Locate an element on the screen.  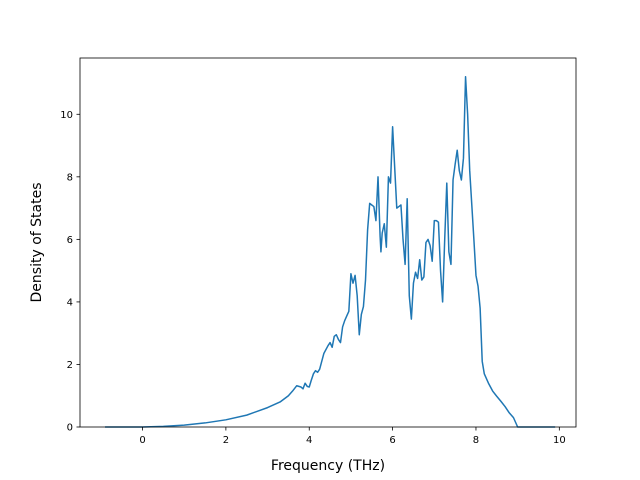
x-tick-label: 6 is located at coordinates (392, 440).